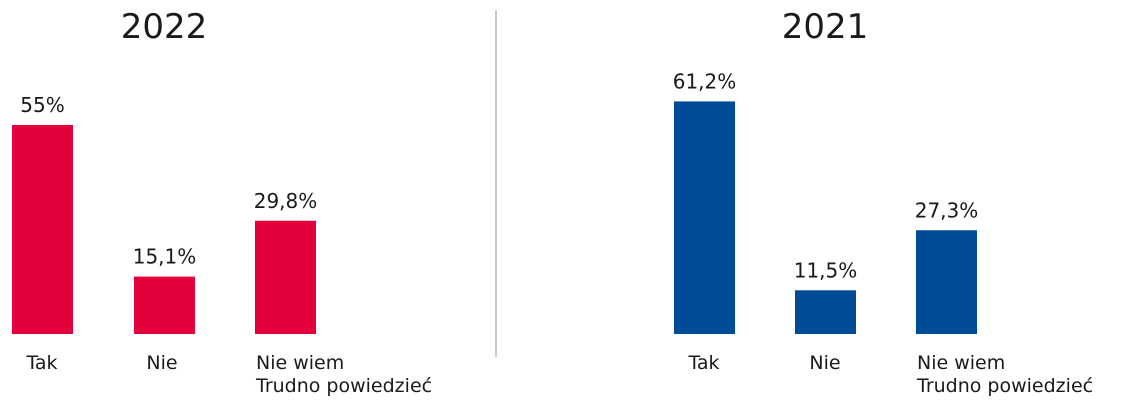  What do you see at coordinates (42, 105) in the screenshot?
I see `data-label: 55%` at bounding box center [42, 105].